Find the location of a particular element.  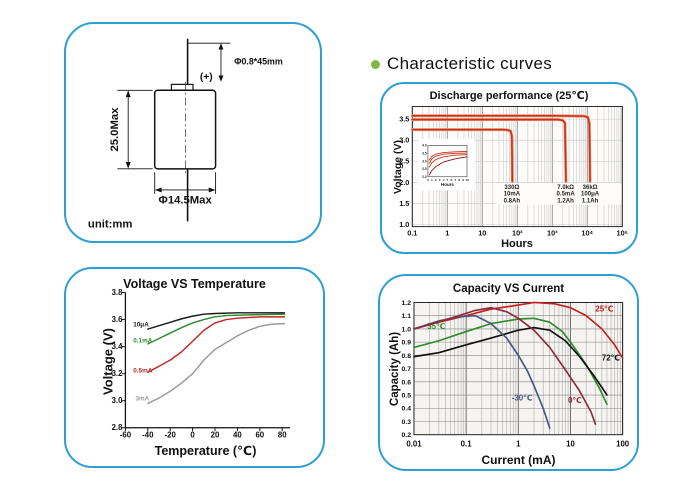

y-tick-label: 3.5 is located at coordinates (404, 119).